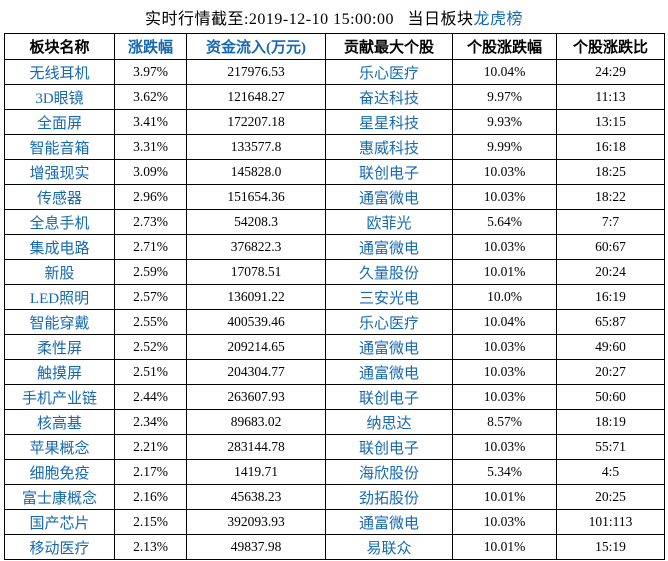 The image size is (668, 561). I want to click on updown-ratio: 65:87, so click(610, 322).